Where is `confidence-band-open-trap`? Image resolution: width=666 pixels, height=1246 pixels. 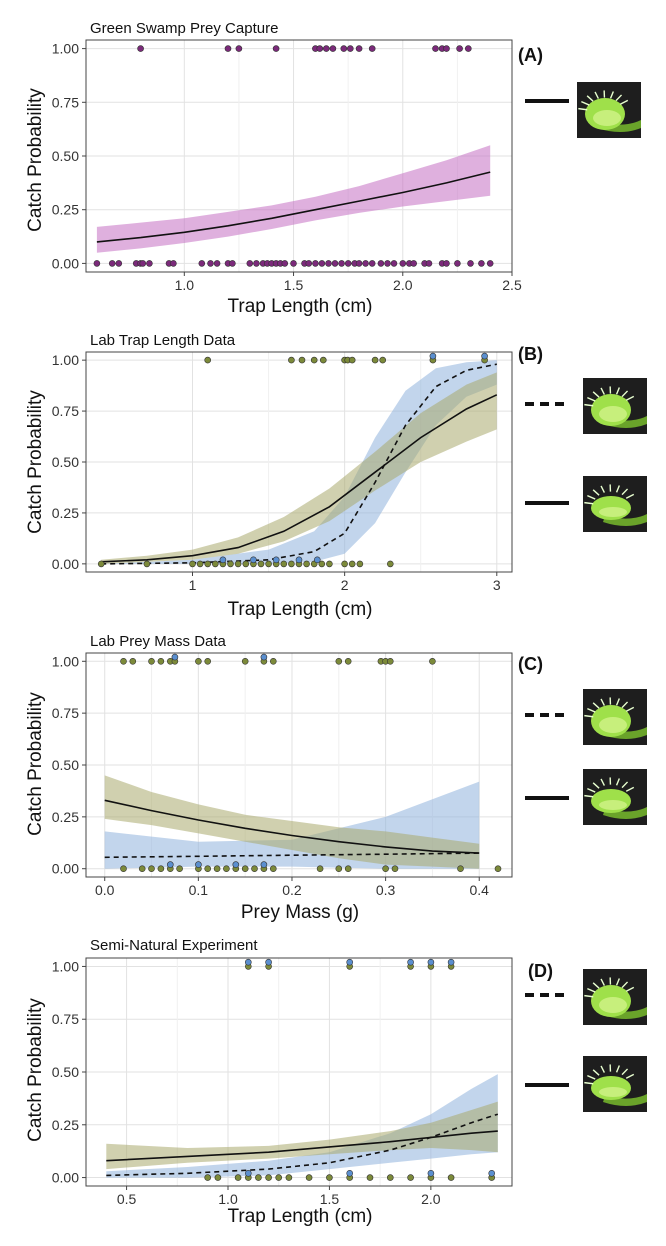
confidence-band-open-trap is located at coordinates (302, 1126).